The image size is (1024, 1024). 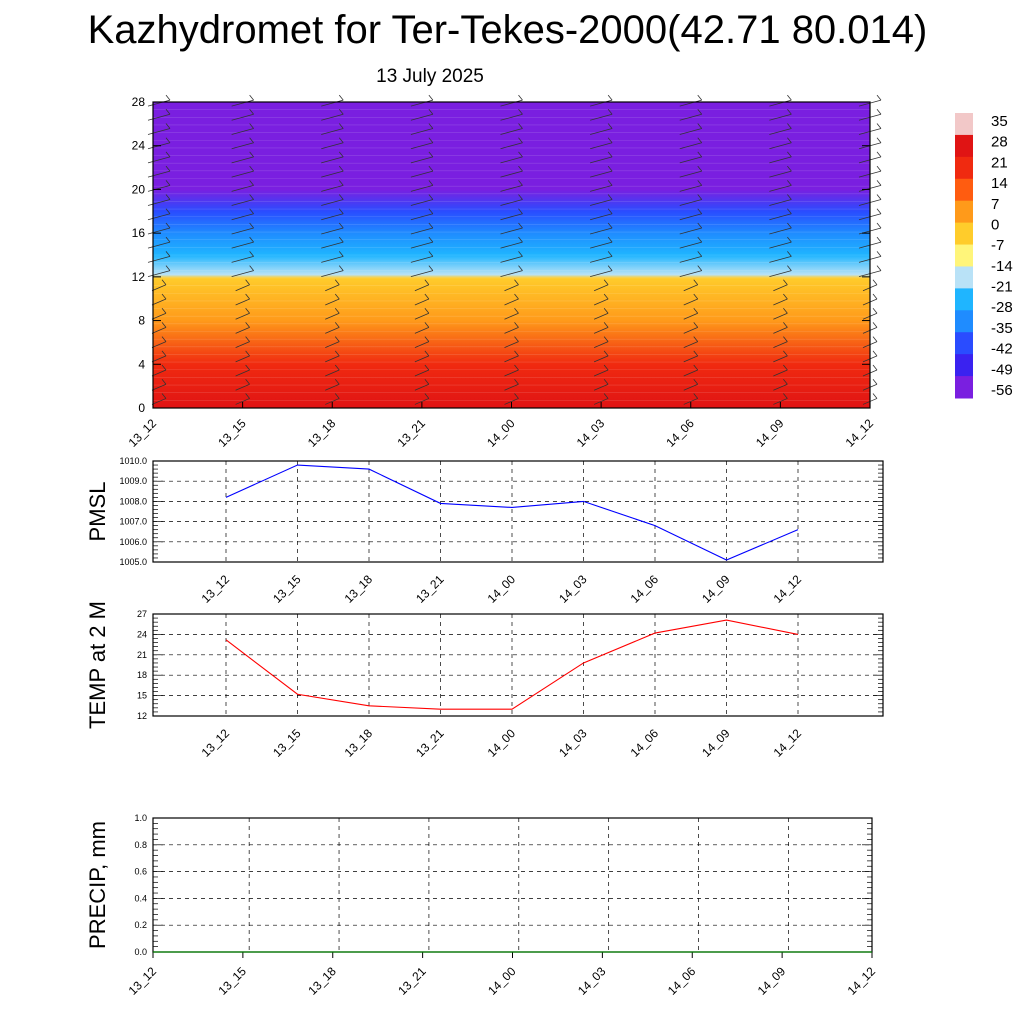 I want to click on colorbar-label: -42, so click(x=1002, y=349).